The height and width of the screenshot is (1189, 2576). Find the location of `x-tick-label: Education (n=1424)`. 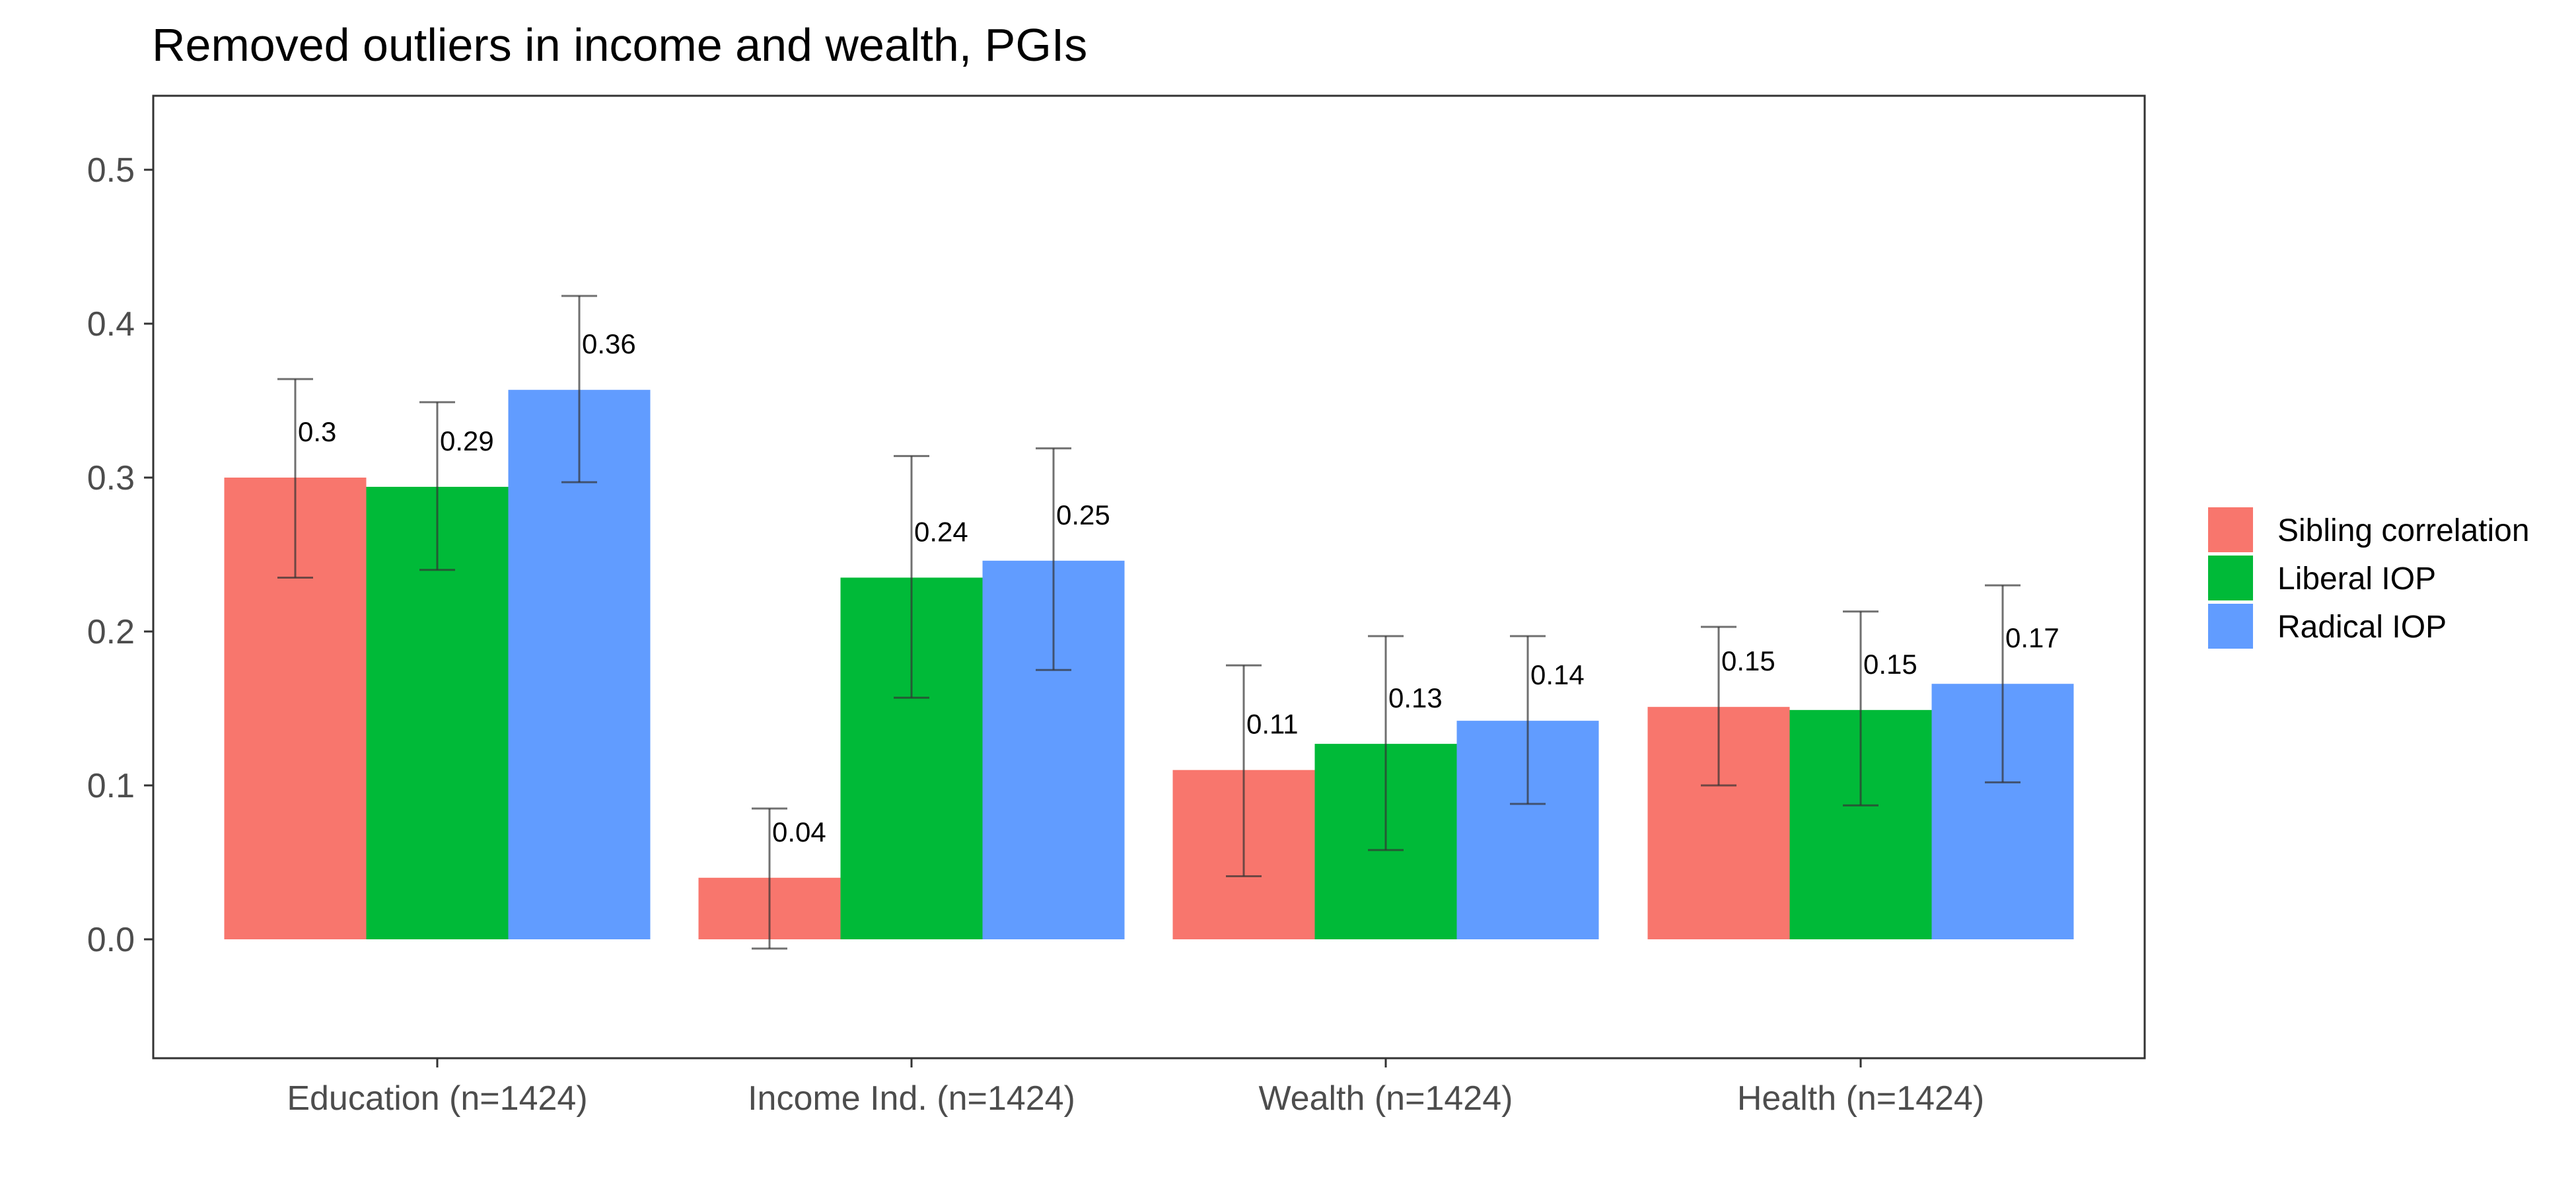

x-tick-label: Education (n=1424) is located at coordinates (437, 1098).